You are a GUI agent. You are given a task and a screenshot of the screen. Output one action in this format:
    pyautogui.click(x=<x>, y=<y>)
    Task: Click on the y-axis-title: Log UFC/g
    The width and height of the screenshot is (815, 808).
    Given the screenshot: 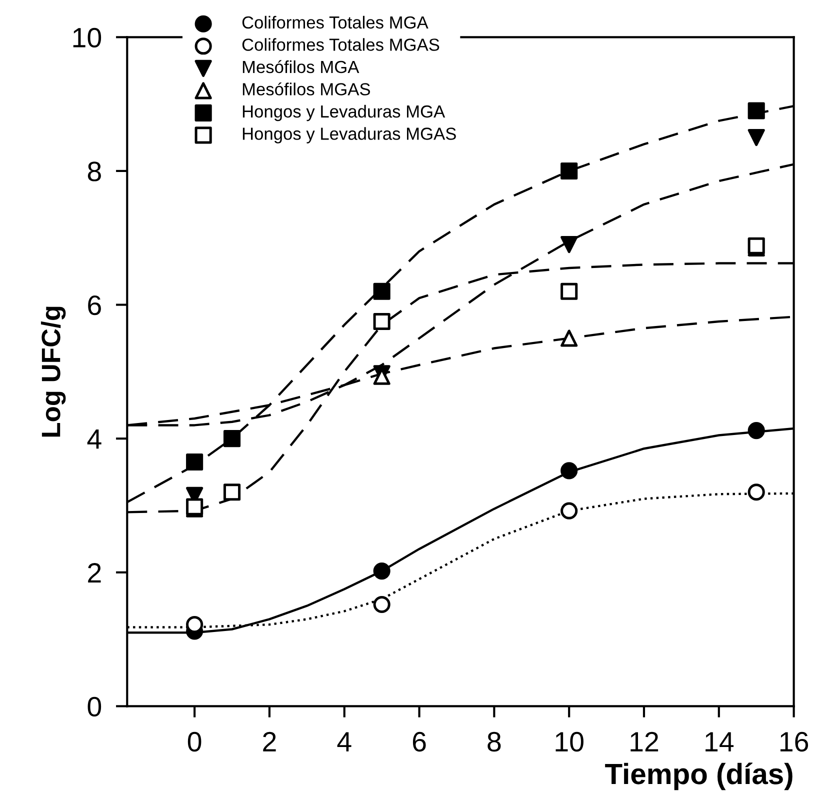 What is the action you would take?
    pyautogui.click(x=53, y=371)
    